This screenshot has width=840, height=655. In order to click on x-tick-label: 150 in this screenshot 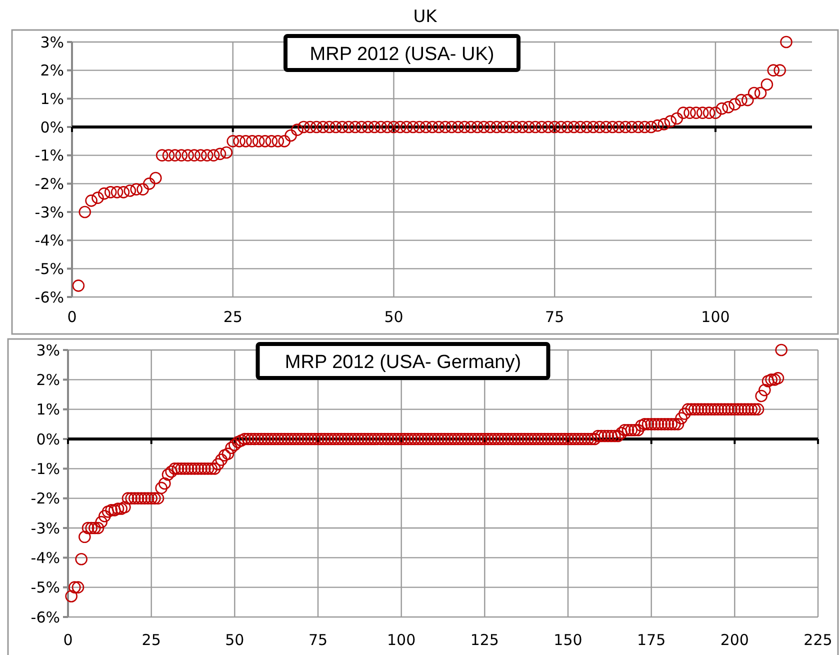, I will do `click(568, 640)`.